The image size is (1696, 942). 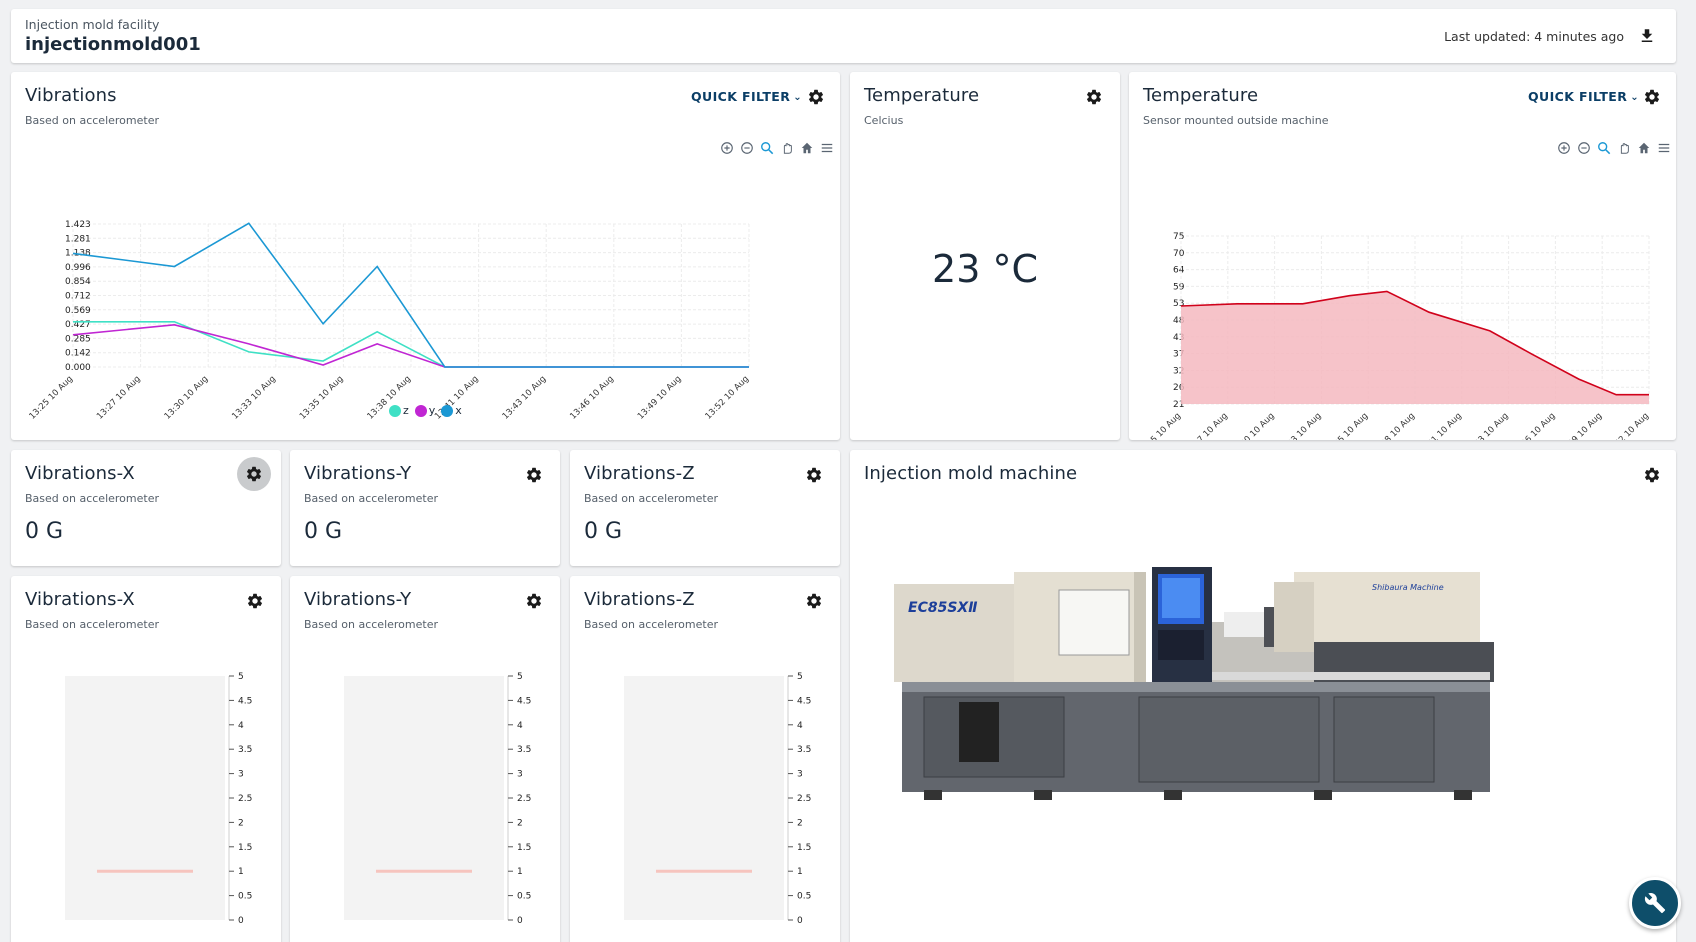 What do you see at coordinates (1634, 97) in the screenshot?
I see `chevron-down-icon: ⌄` at bounding box center [1634, 97].